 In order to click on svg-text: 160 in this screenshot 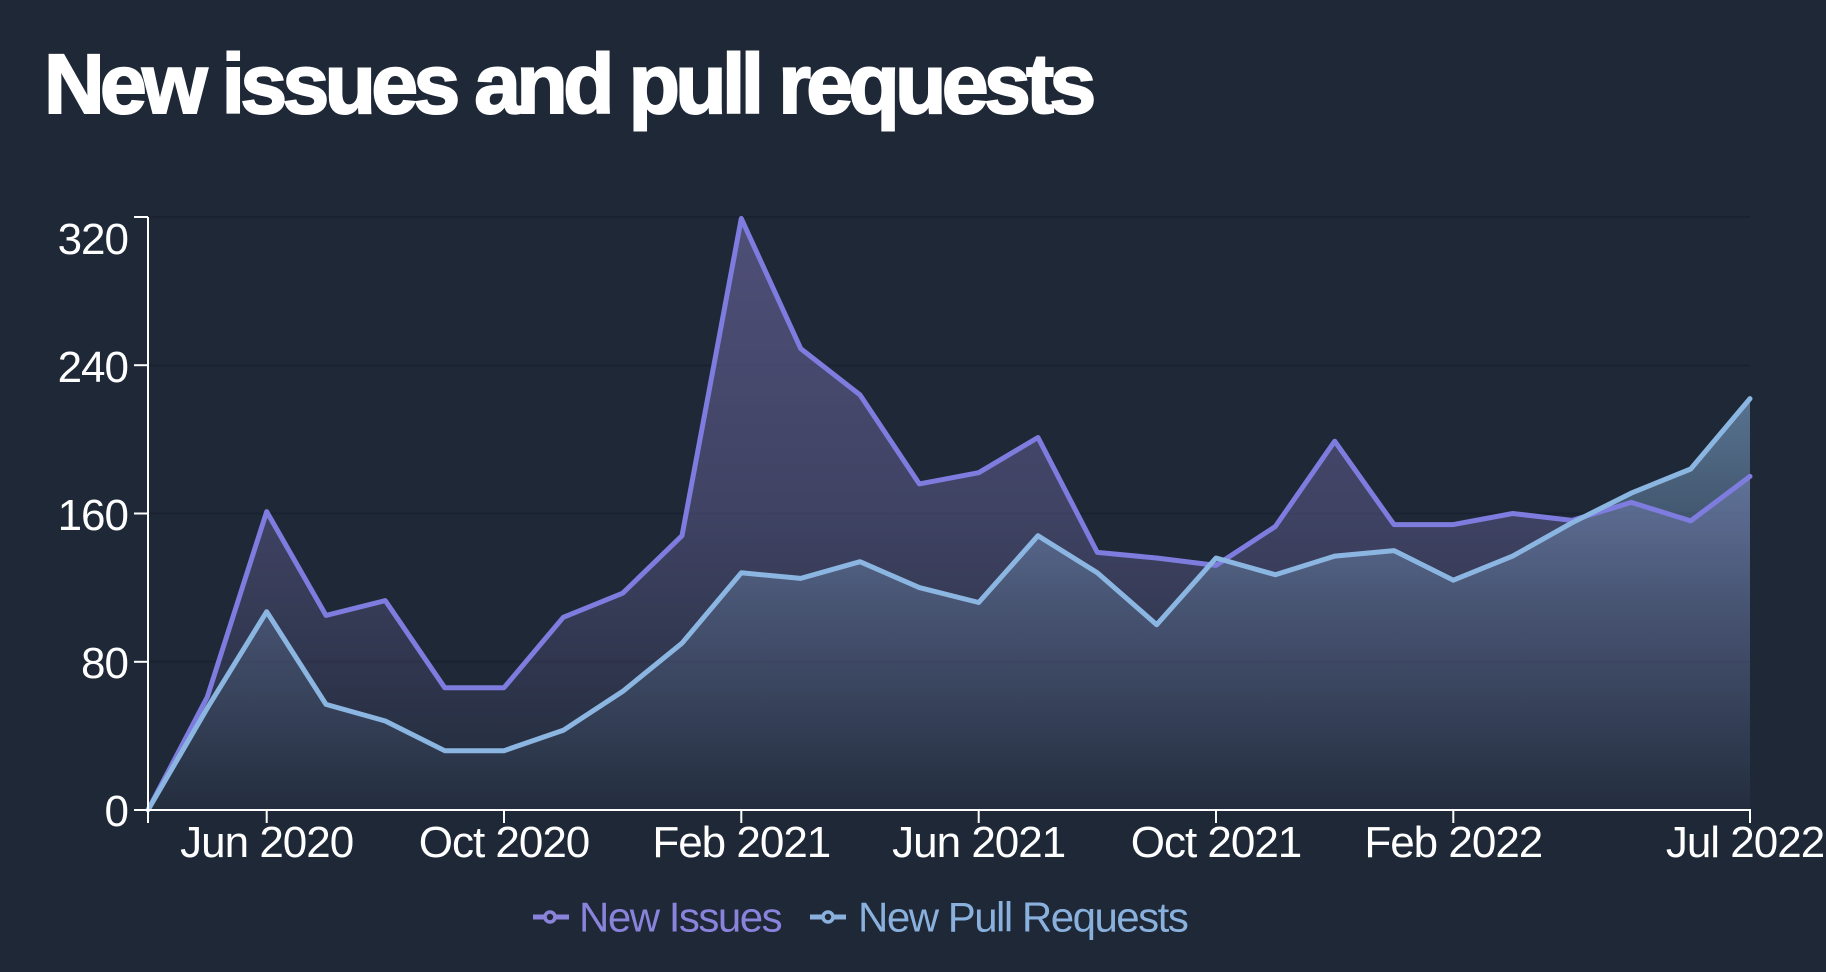, I will do `click(93, 515)`.